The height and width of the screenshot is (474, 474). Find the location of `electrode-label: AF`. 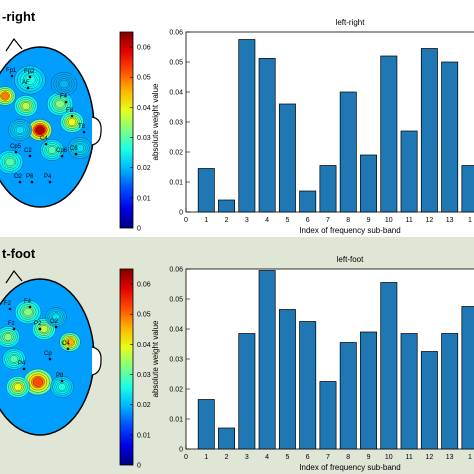

electrode-label: AF is located at coordinates (26, 83).